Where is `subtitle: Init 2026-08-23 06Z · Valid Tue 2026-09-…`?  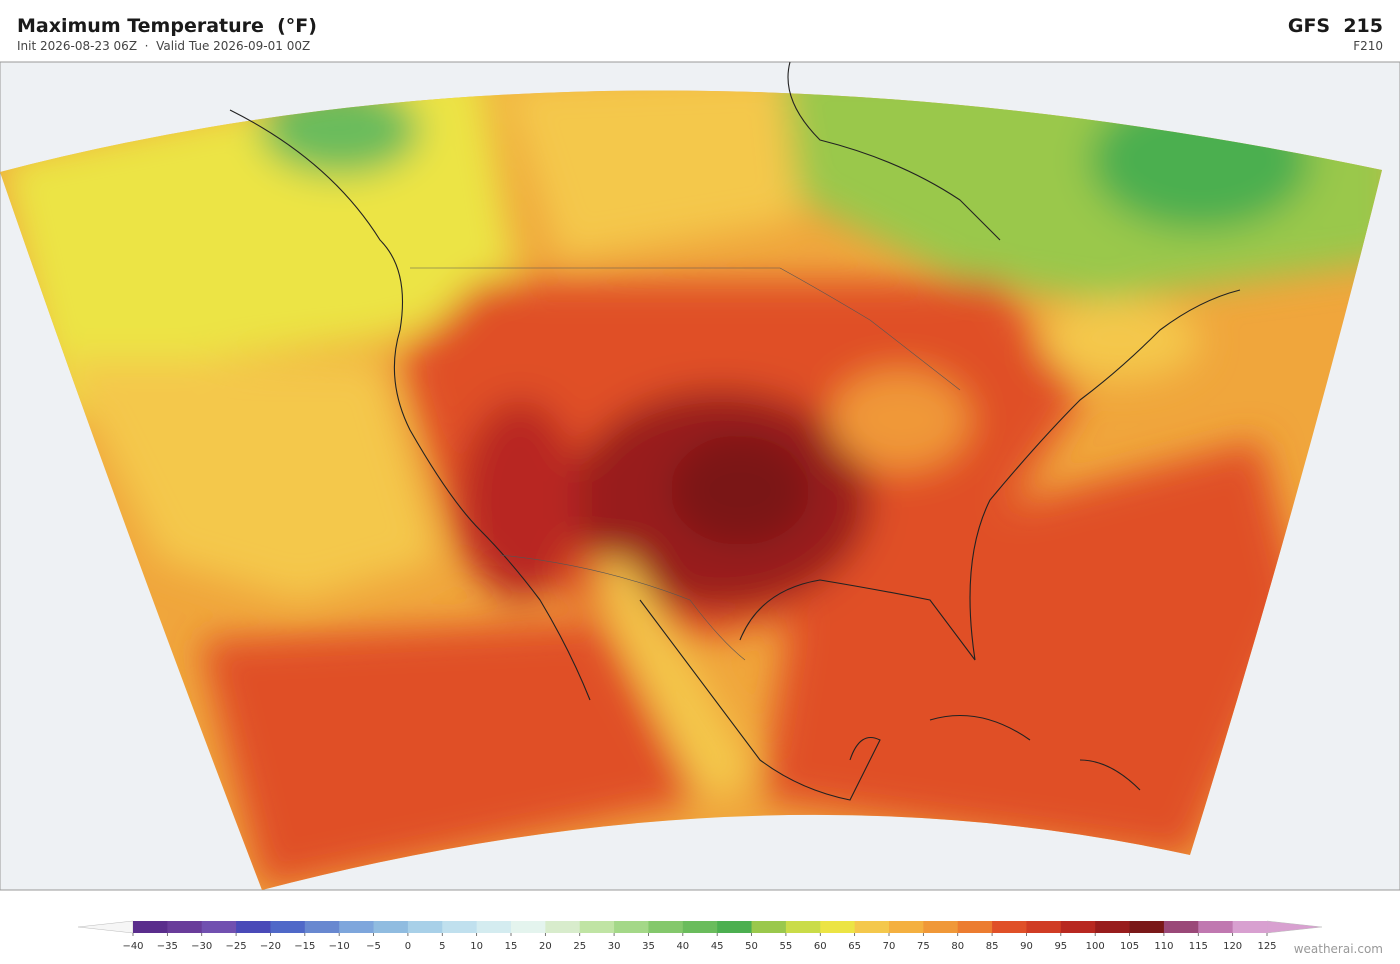
subtitle: Init 2026-08-23 06Z · Valid Tue 2026-09-… is located at coordinates (164, 46).